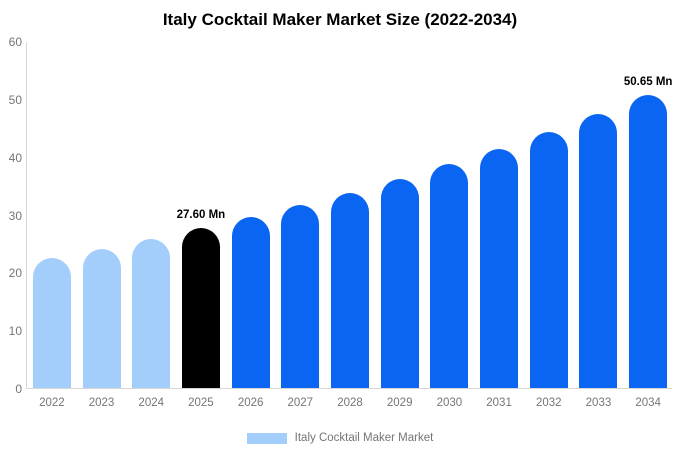 The image size is (680, 450). What do you see at coordinates (15, 273) in the screenshot?
I see `y-axis-tick-label-20: 20` at bounding box center [15, 273].